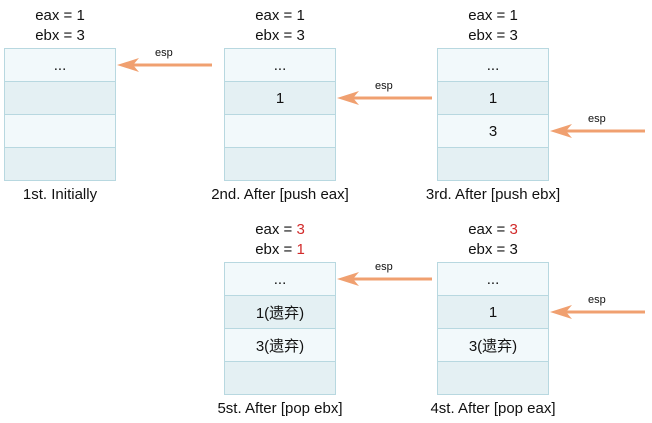 This screenshot has height=423, width=652. What do you see at coordinates (493, 194) in the screenshot?
I see `step-caption: 3rd. After [push ebx]` at bounding box center [493, 194].